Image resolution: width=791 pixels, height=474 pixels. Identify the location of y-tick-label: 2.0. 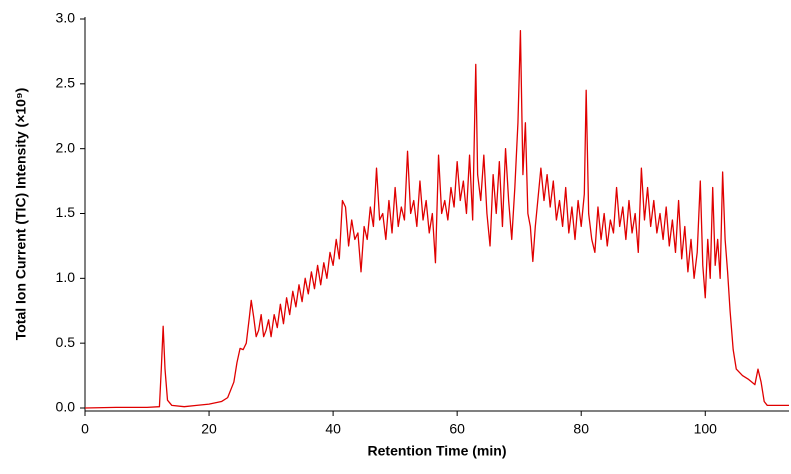
(66, 147).